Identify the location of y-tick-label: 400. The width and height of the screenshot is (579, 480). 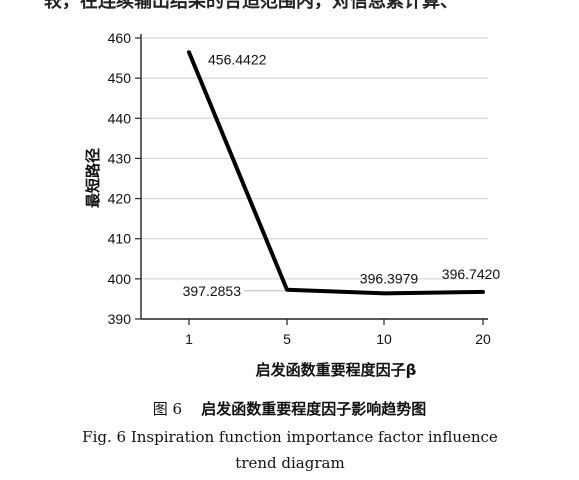
(120, 279).